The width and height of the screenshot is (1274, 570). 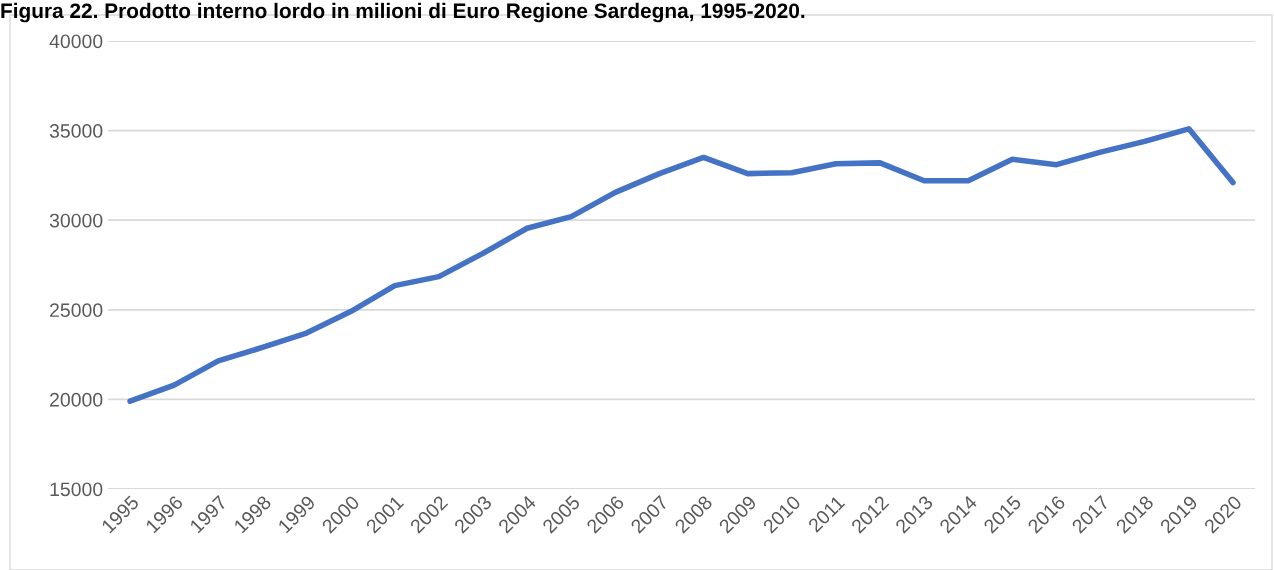 I want to click on chart-title: Figura 22. Prodotto interno lordo in milioni di Euro Regione Sardegna, 1995-2020., so click(x=403, y=12).